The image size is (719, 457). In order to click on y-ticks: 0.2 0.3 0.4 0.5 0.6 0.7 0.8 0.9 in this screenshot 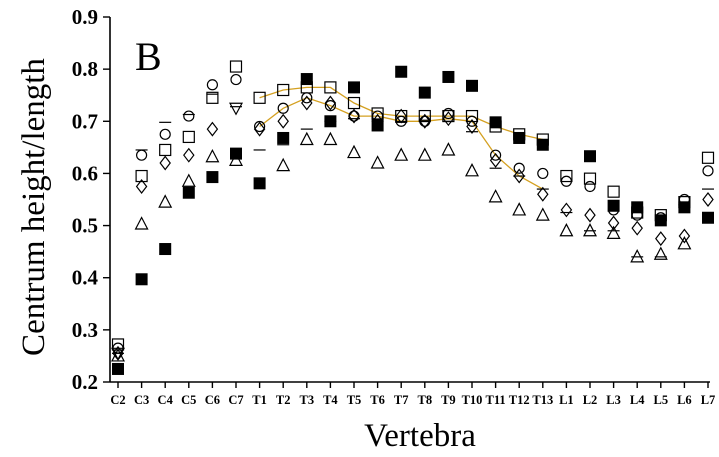, I will do `click(91, 199)`.